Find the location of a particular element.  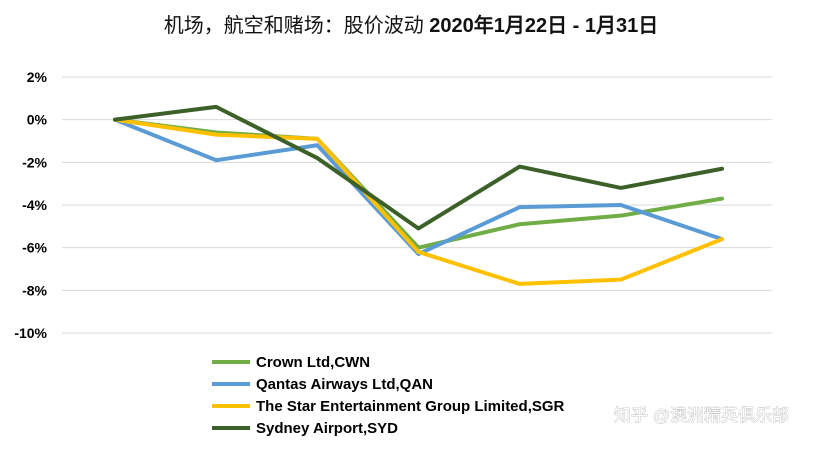

legend-label: Qantas Airways Ltd,QAN is located at coordinates (344, 384).